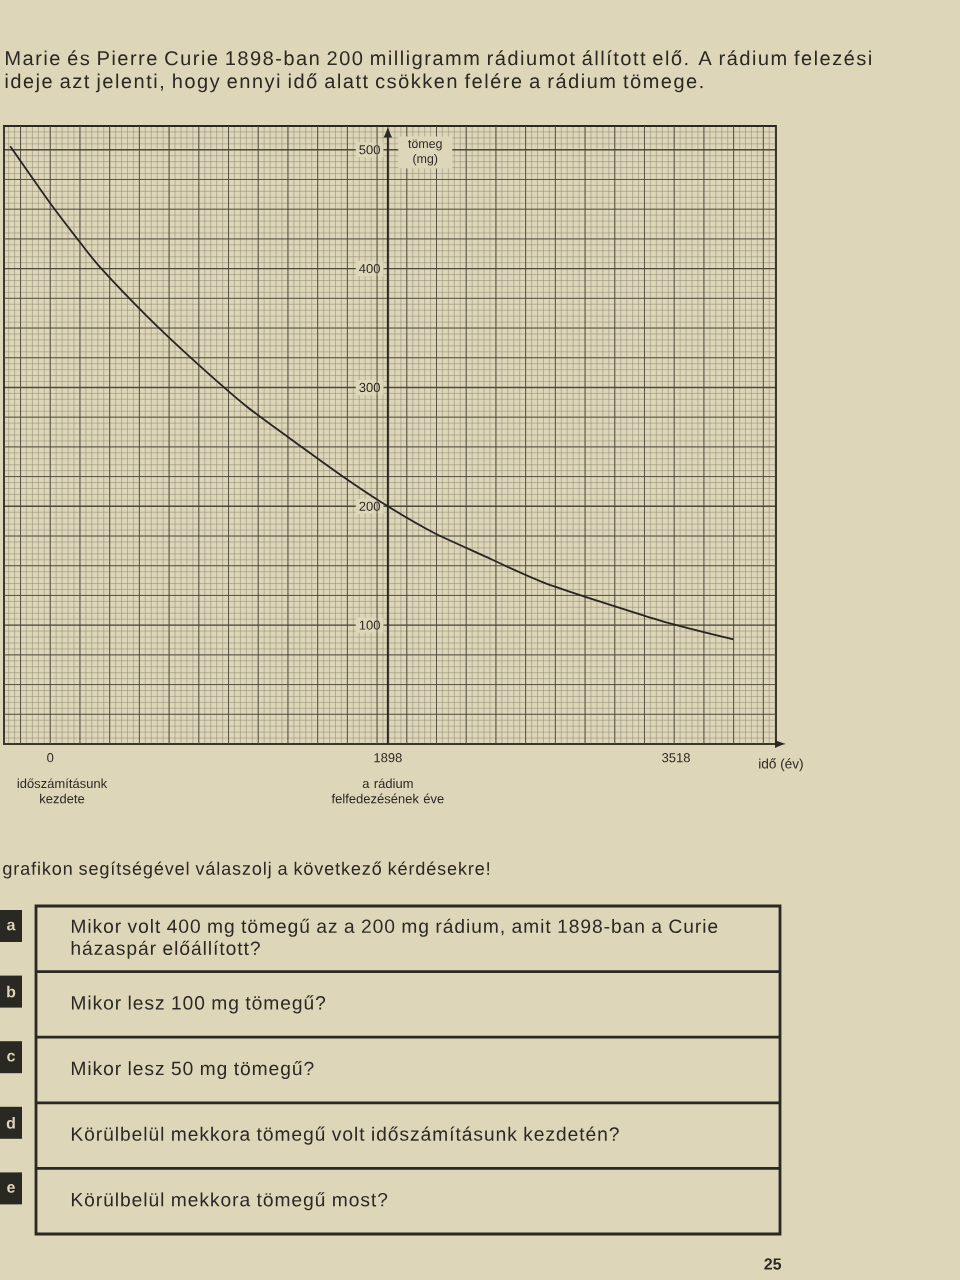 Image resolution: width=960 pixels, height=1280 pixels. I want to click on text: e, so click(11, 1188).